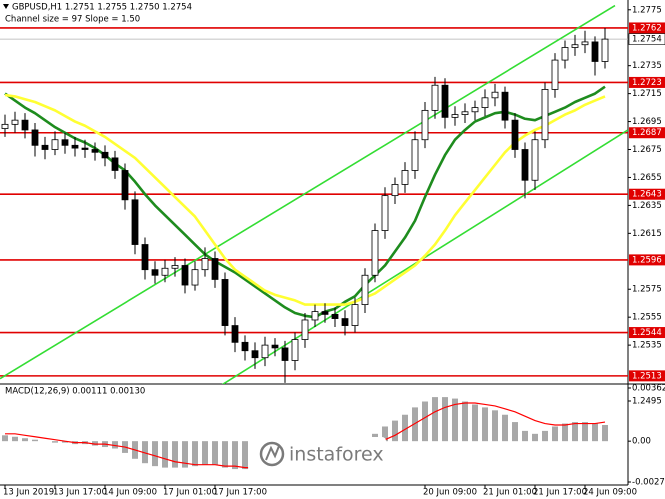  What do you see at coordinates (240, 493) in the screenshot?
I see `x-tick-label: 17 Jun 17:00` at bounding box center [240, 493].